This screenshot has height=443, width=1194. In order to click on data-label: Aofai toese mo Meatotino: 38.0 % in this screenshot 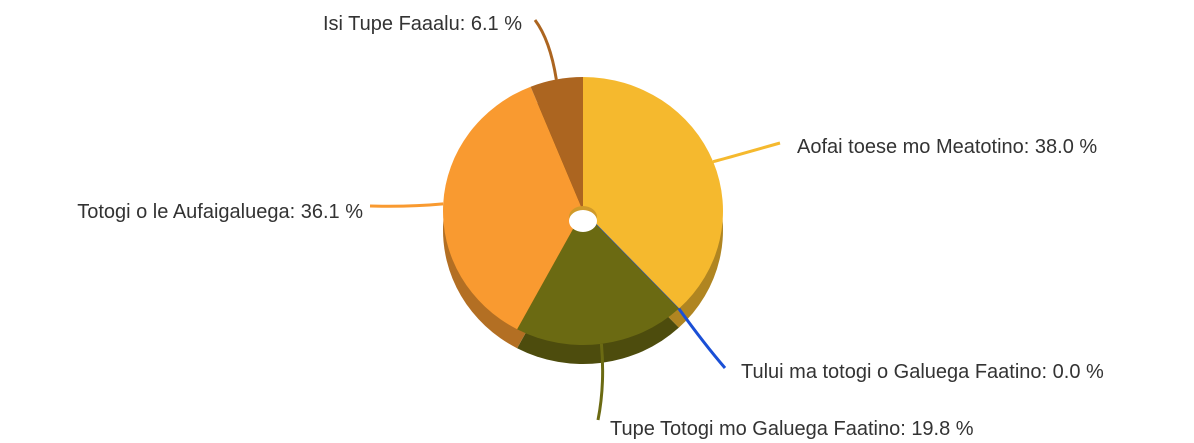, I will do `click(947, 147)`.